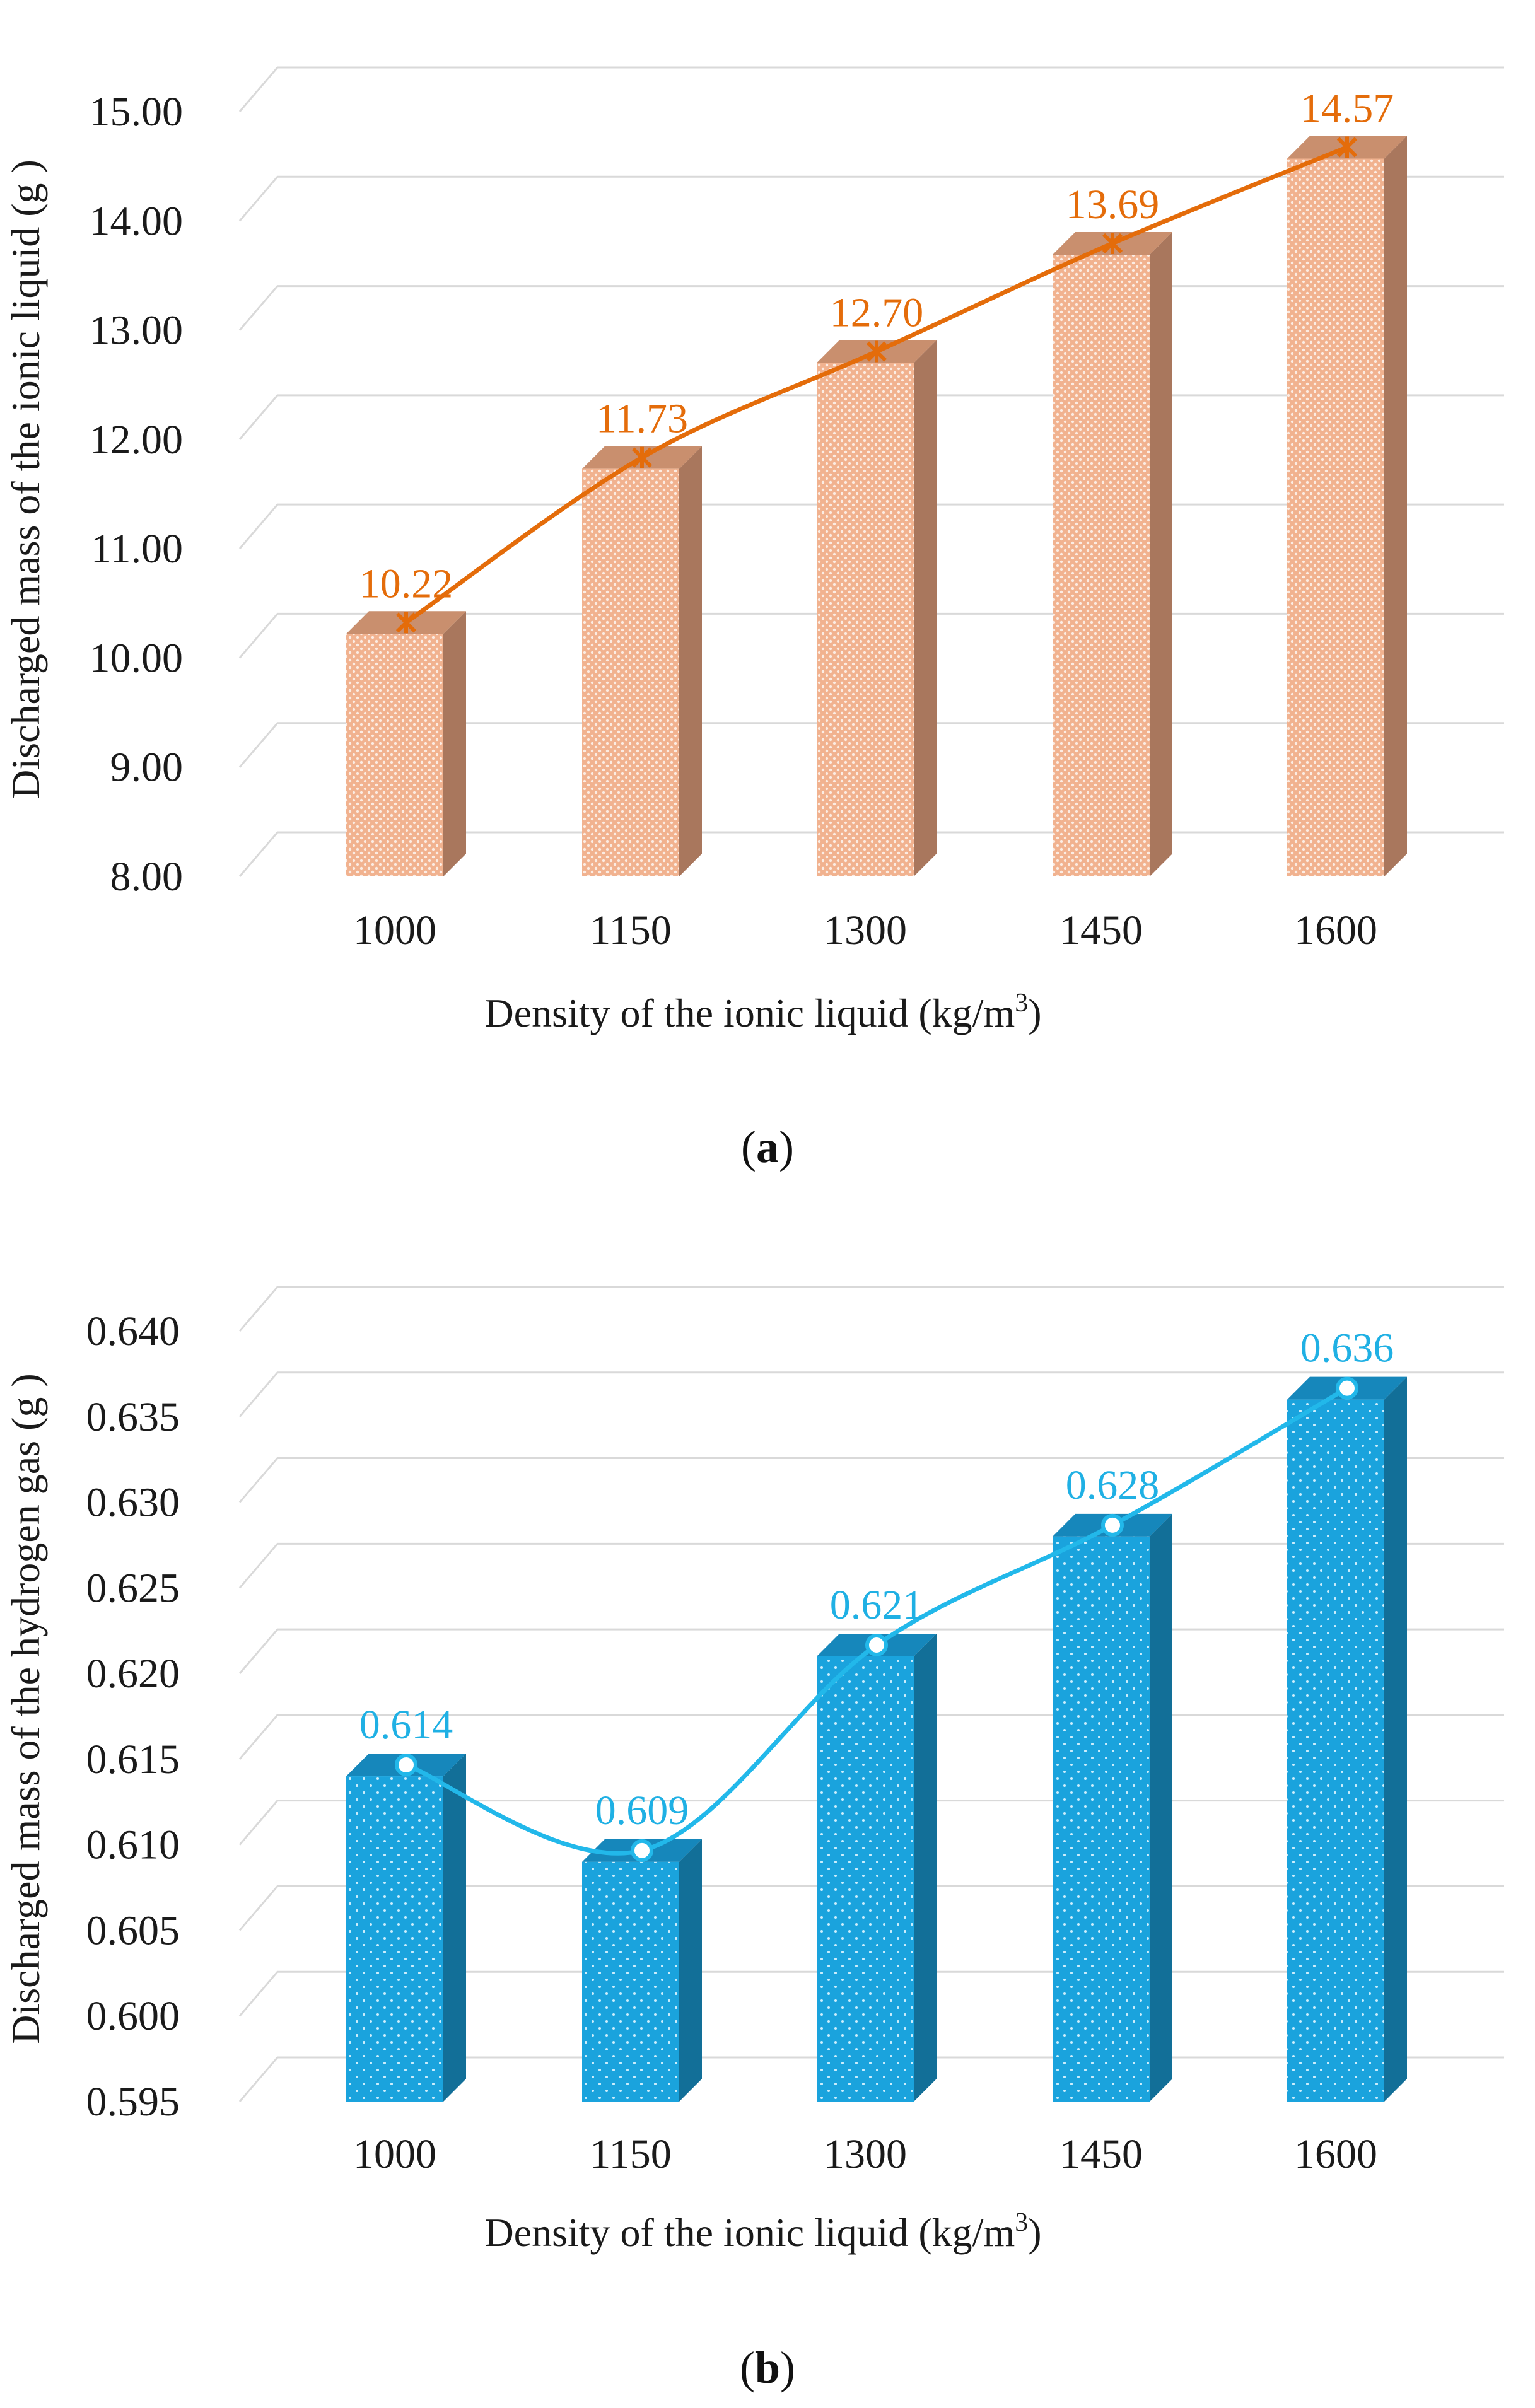 The width and height of the screenshot is (1535, 2408). Describe the element at coordinates (642, 1811) in the screenshot. I see `data-label: 0.609` at that location.